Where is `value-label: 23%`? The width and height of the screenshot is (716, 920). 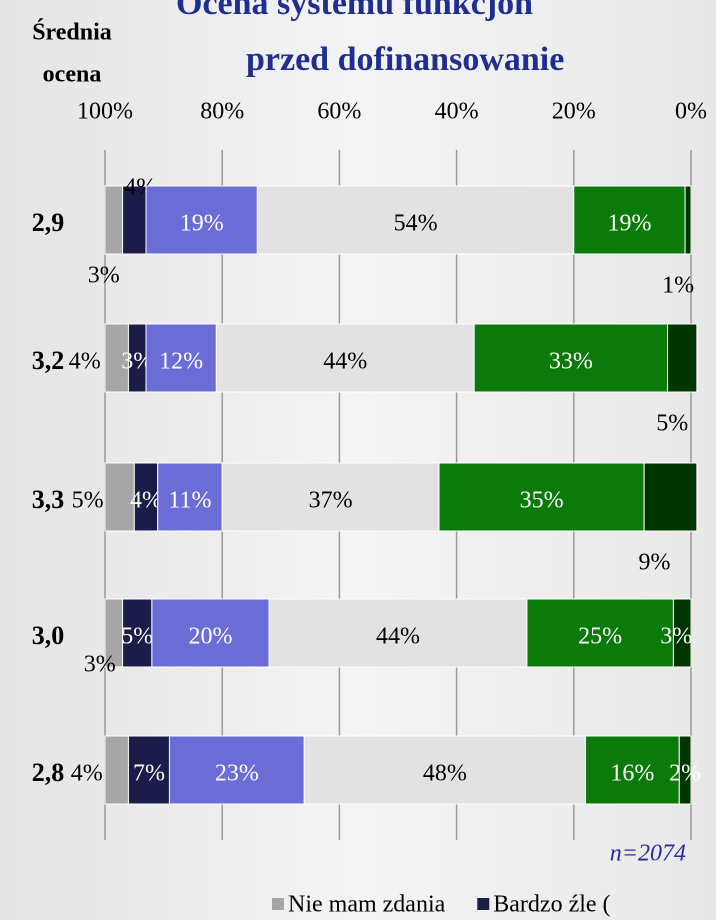 value-label: 23% is located at coordinates (237, 774).